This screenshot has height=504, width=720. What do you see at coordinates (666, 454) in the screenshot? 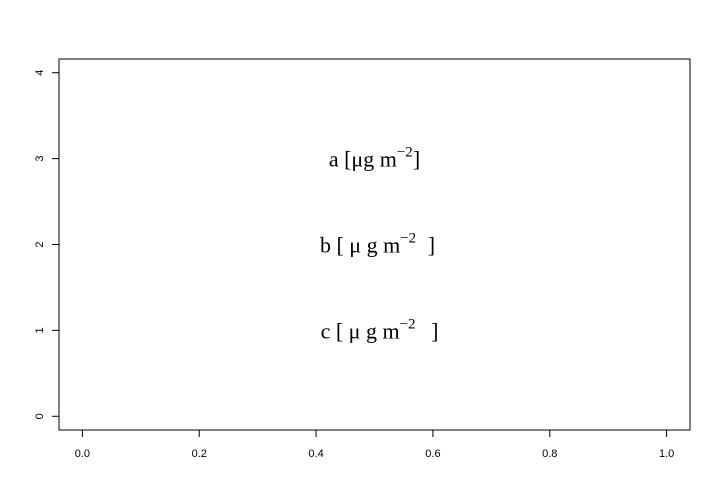
I see `x-tick-label: 1.0` at bounding box center [666, 454].